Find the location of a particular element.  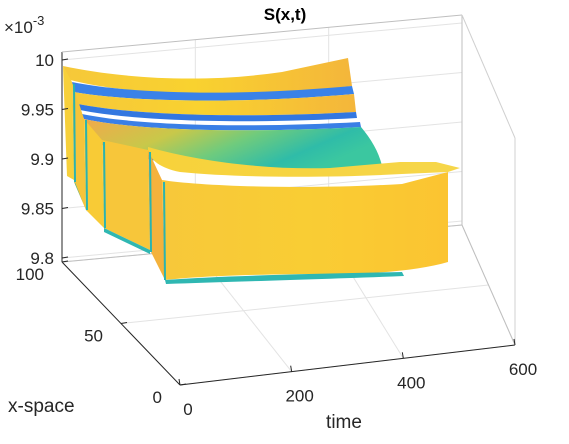

right-top-edge is located at coordinates (488, 76).